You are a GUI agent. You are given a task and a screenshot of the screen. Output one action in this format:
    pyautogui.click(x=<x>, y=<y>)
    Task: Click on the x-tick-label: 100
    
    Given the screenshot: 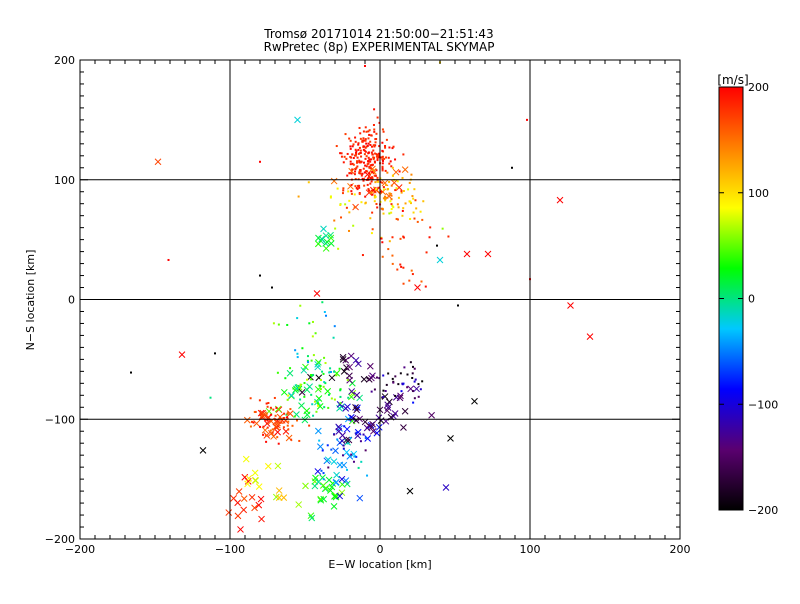 What is the action you would take?
    pyautogui.click(x=530, y=549)
    